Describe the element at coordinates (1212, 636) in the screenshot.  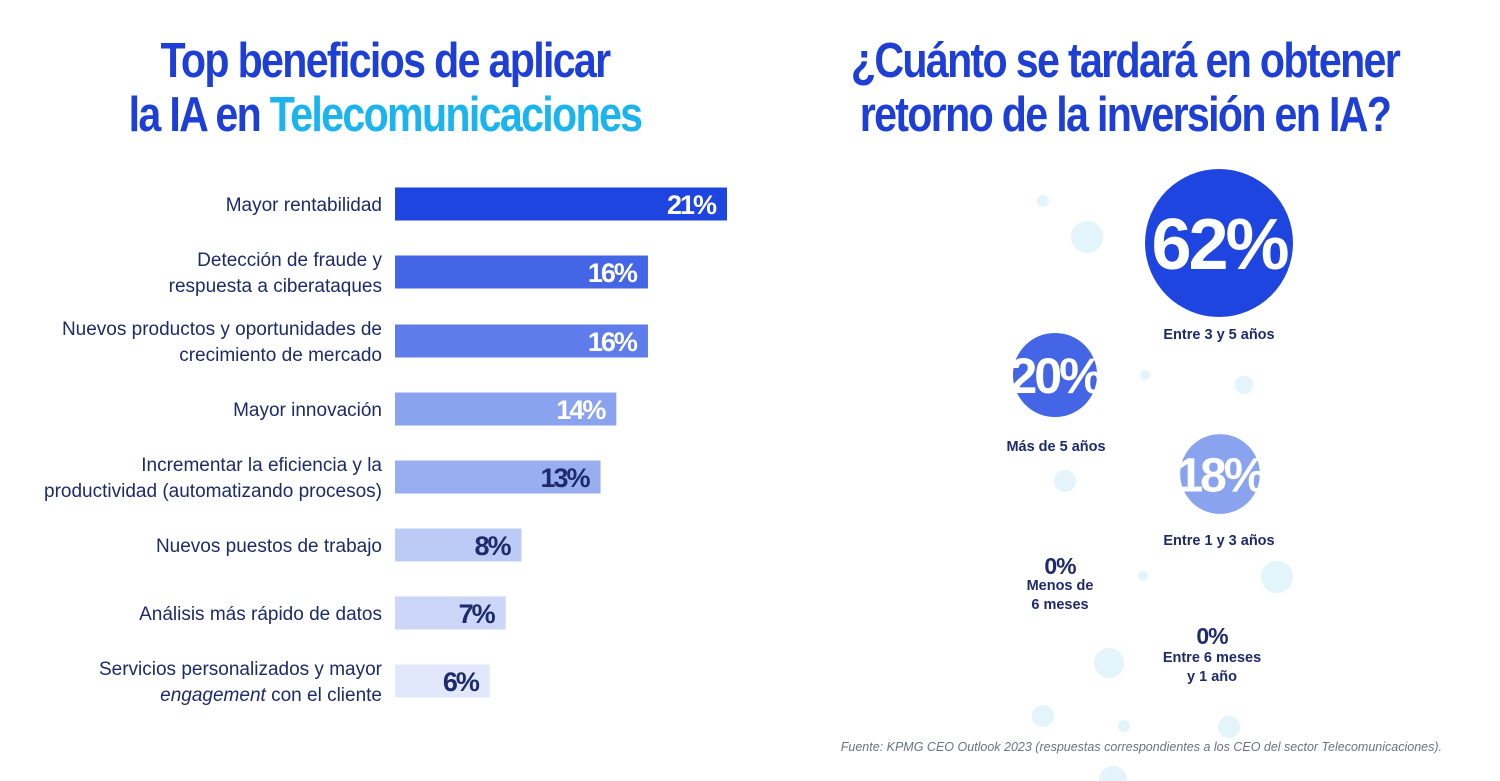
I see `bubble-value-5: 0%` at that location.